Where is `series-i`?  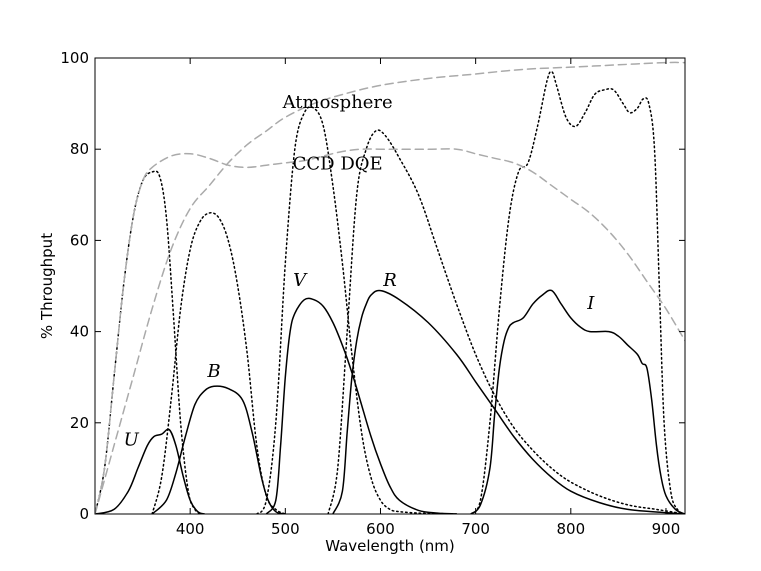 series-i is located at coordinates (577, 401).